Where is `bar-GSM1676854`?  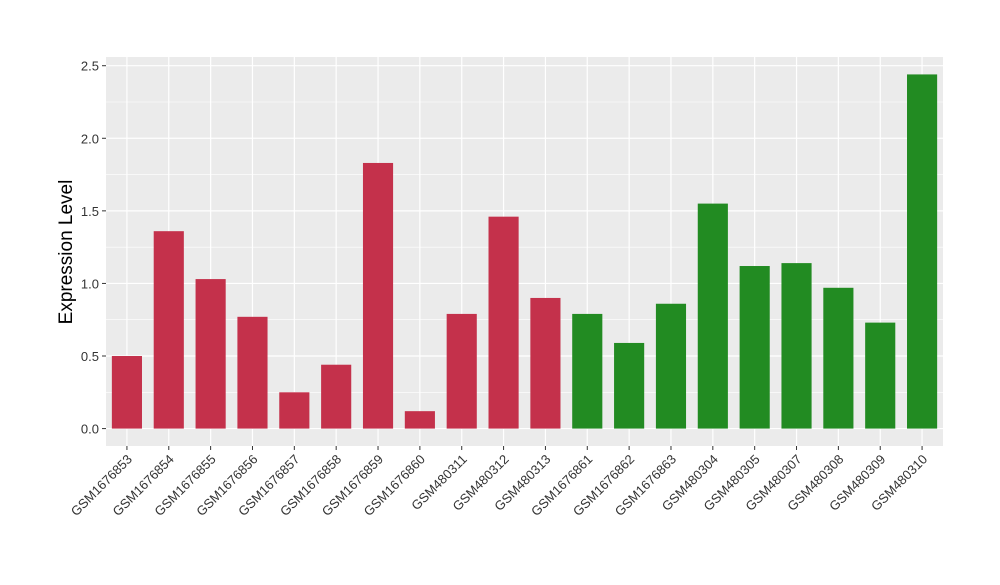 bar-GSM1676854 is located at coordinates (168, 330).